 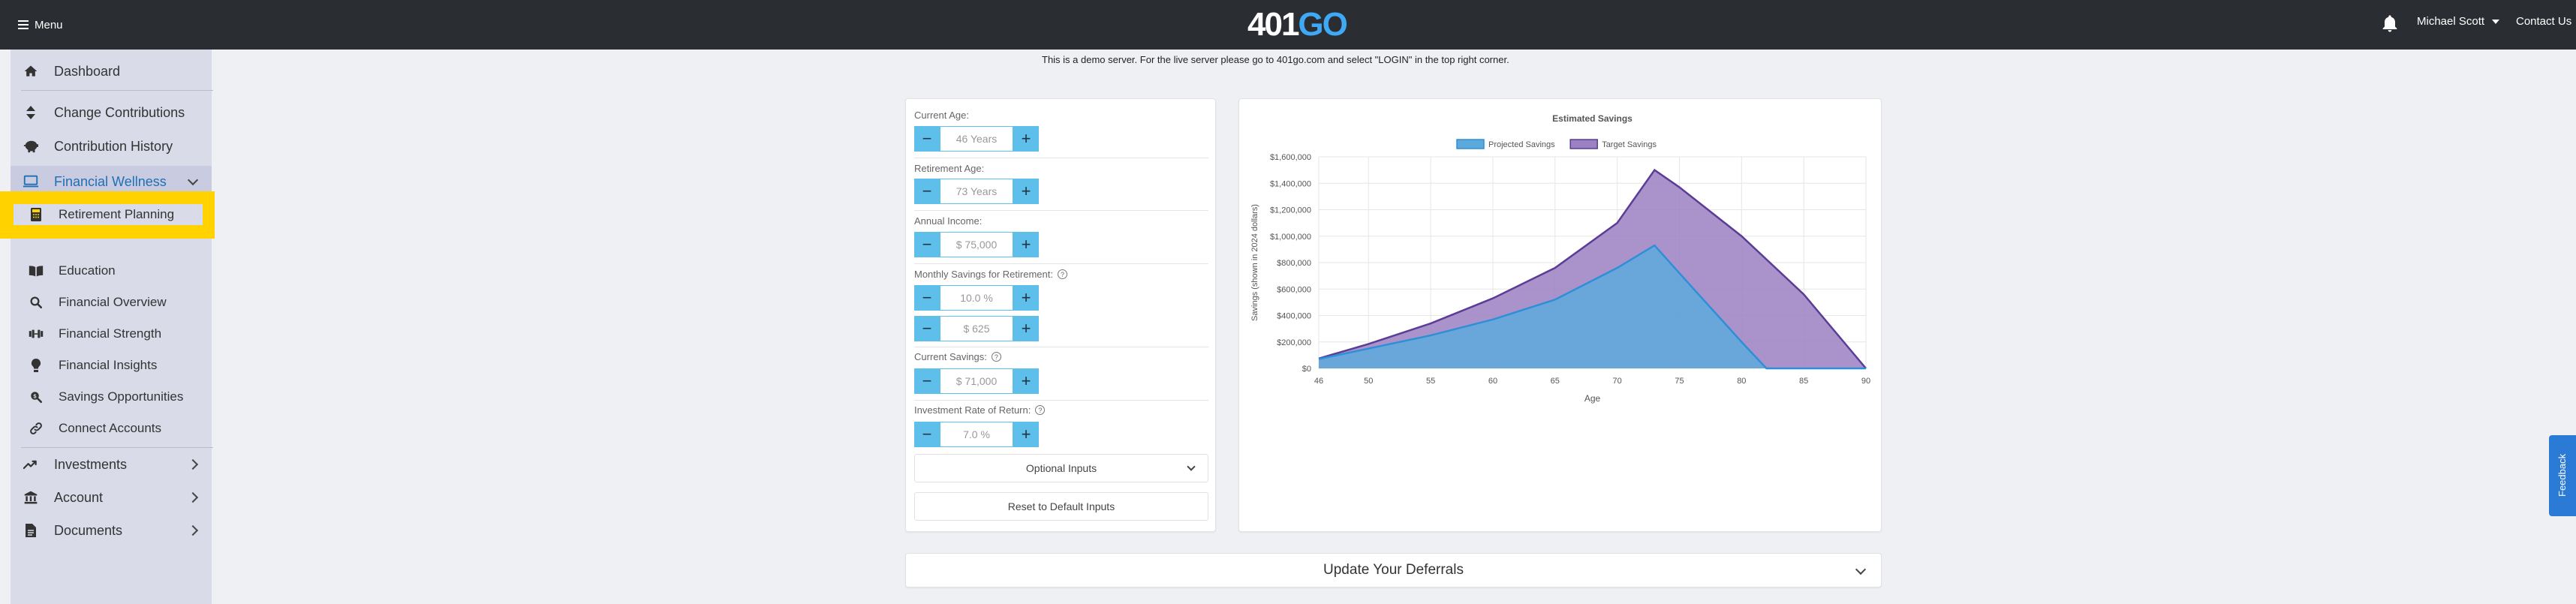 I want to click on logo: 401GO, so click(x=1297, y=24).